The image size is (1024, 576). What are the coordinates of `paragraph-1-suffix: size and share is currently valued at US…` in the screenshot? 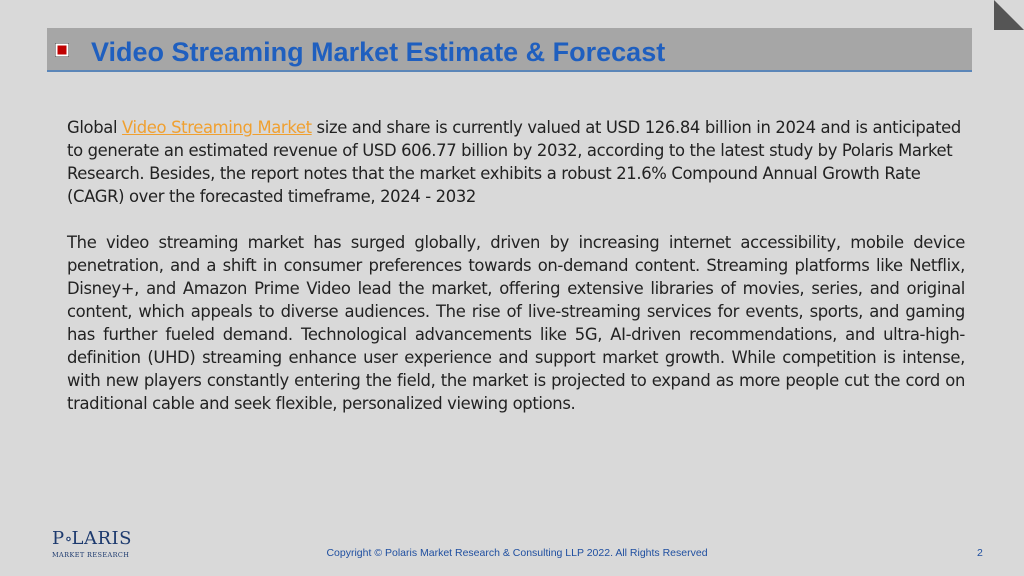 It's located at (514, 162).